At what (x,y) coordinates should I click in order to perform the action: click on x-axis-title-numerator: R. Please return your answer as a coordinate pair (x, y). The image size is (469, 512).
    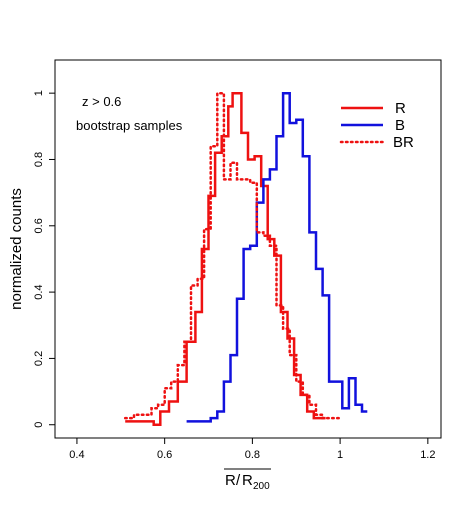
    Looking at the image, I should click on (230, 480).